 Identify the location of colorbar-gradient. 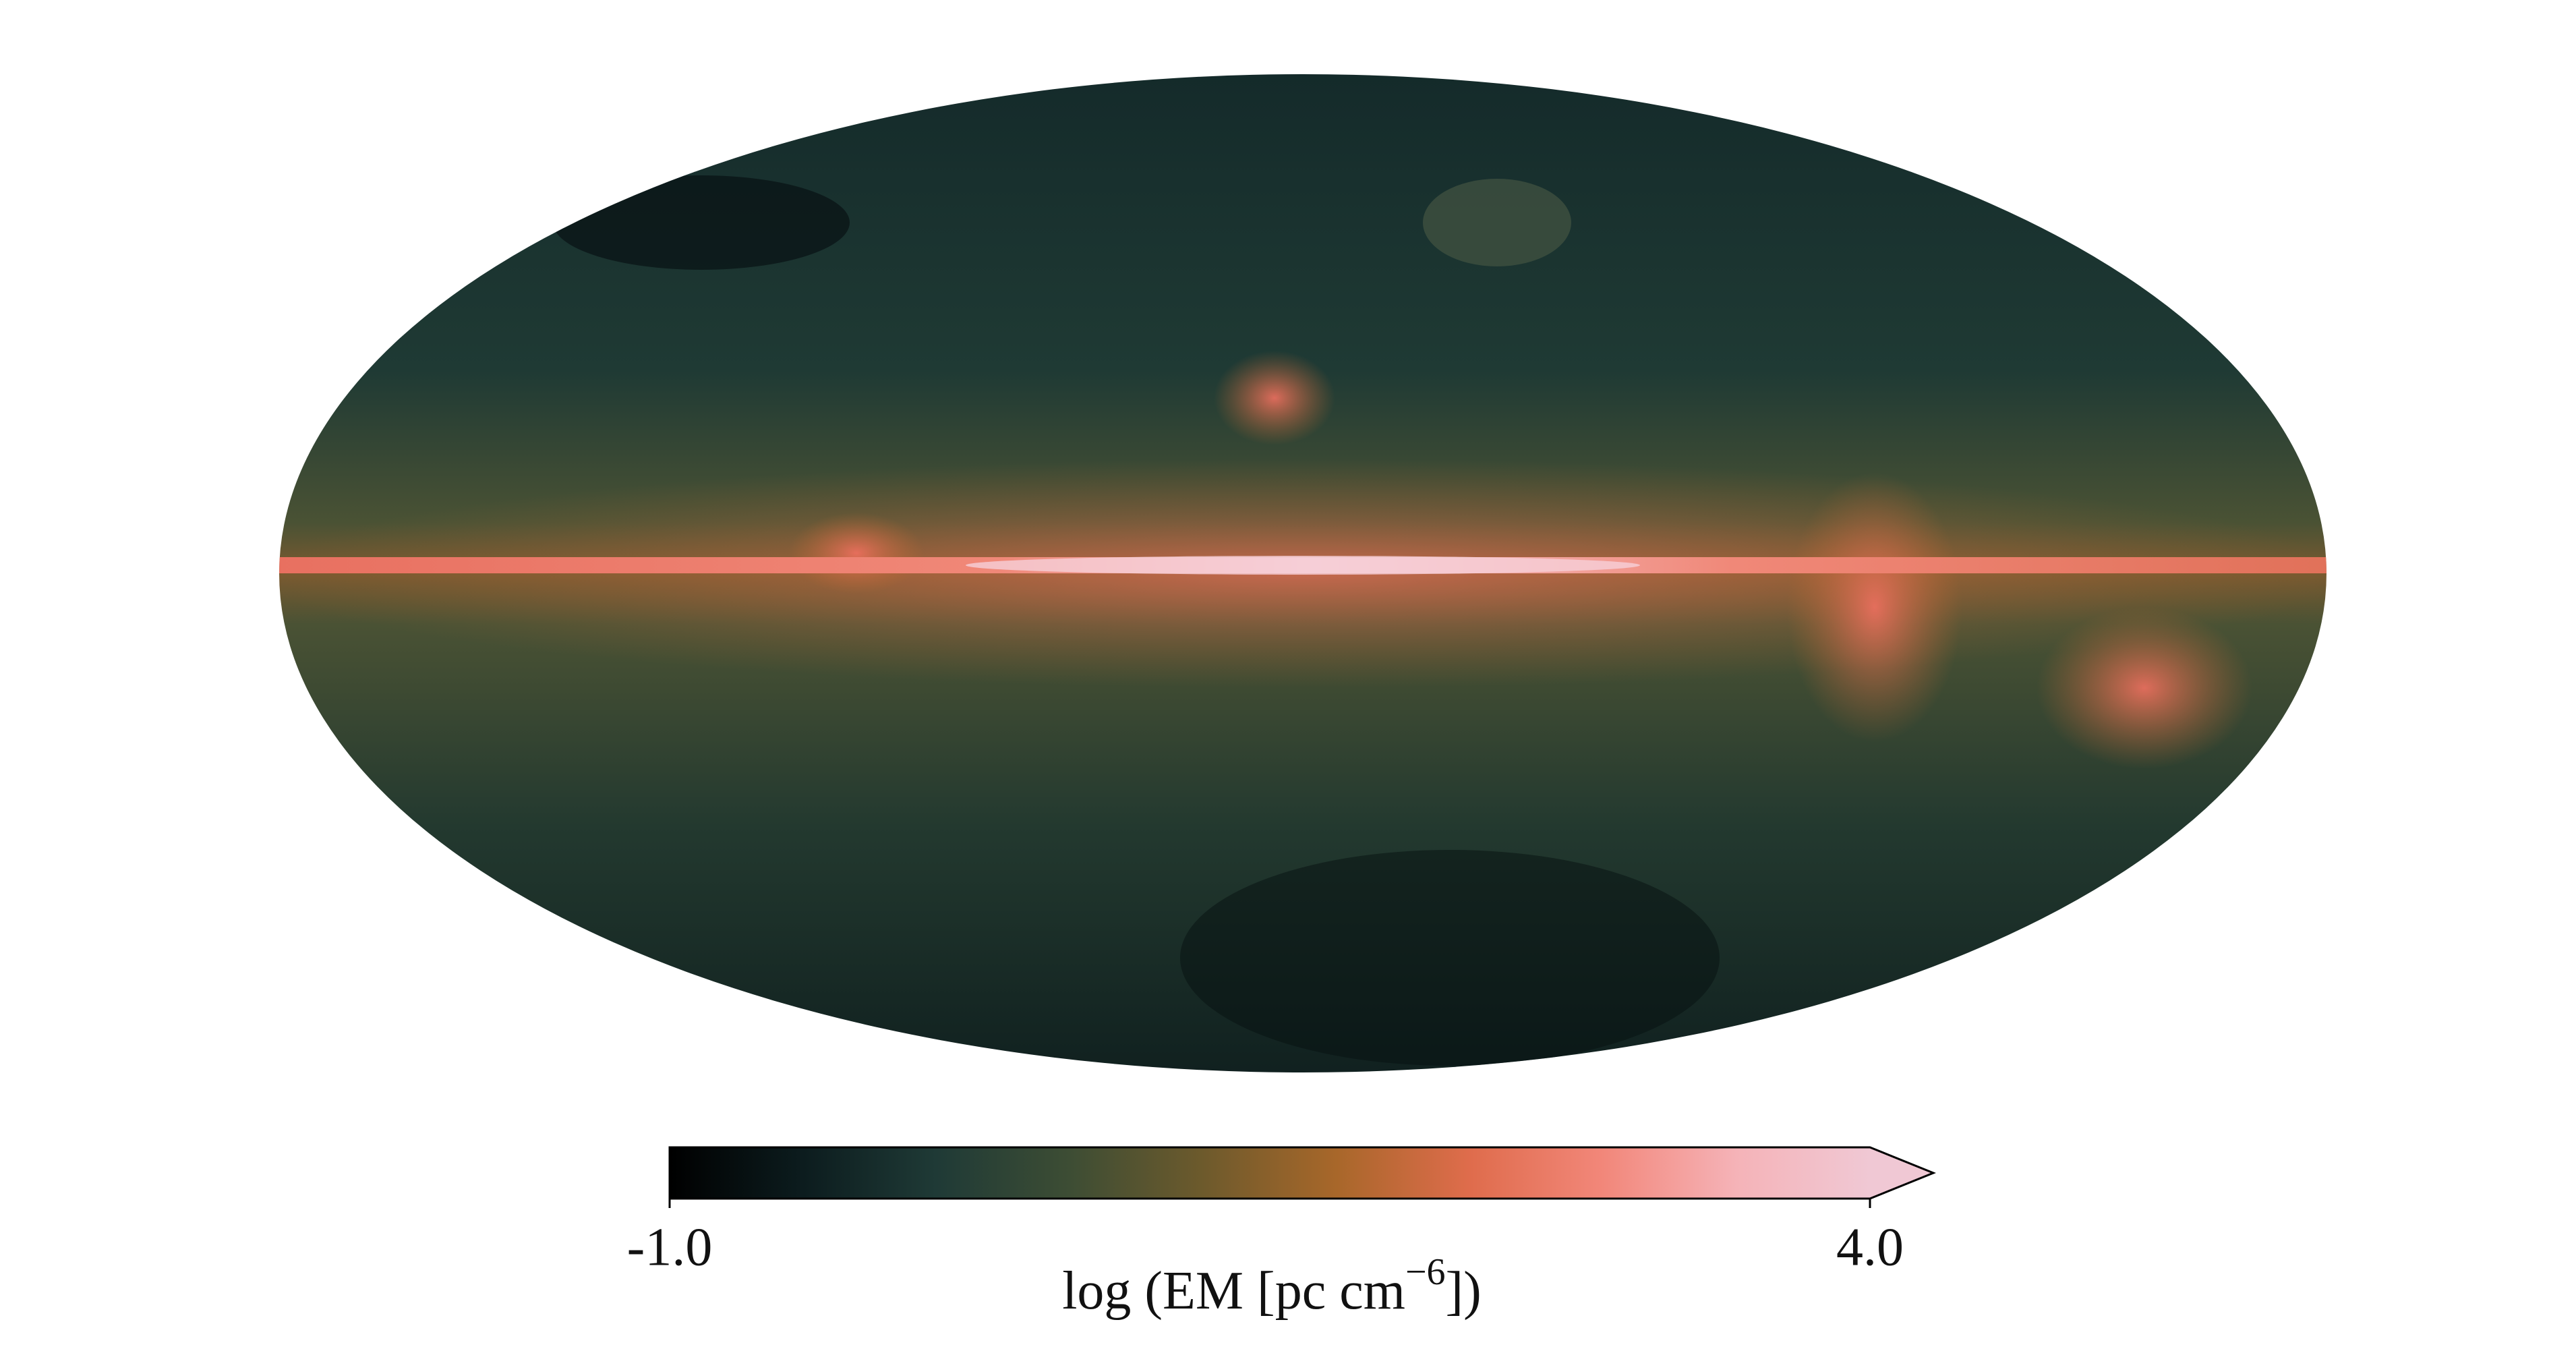
(1270, 1173).